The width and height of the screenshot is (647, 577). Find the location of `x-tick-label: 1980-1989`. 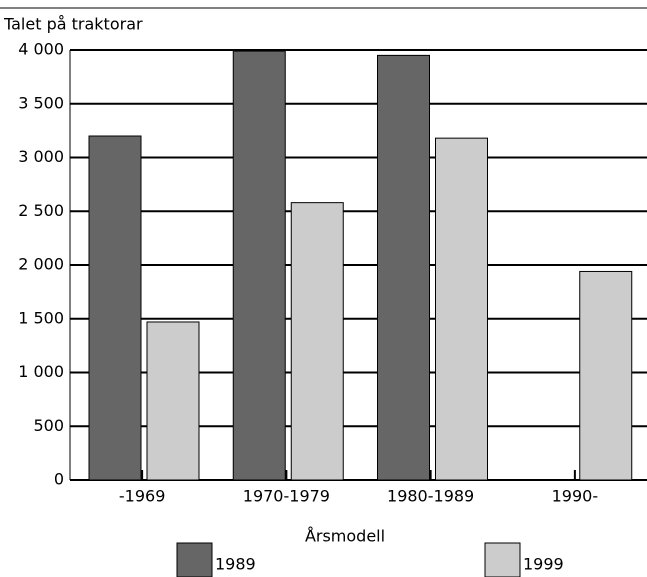

x-tick-label: 1980-1989 is located at coordinates (430, 496).